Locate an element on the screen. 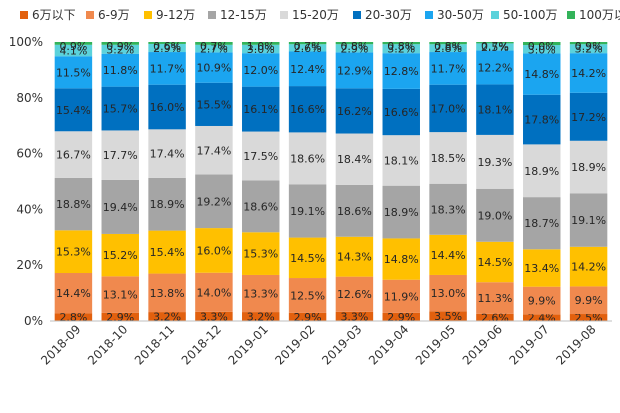 Image resolution: width=620 pixels, height=413 pixels. data-label: 16.6% is located at coordinates (401, 112).